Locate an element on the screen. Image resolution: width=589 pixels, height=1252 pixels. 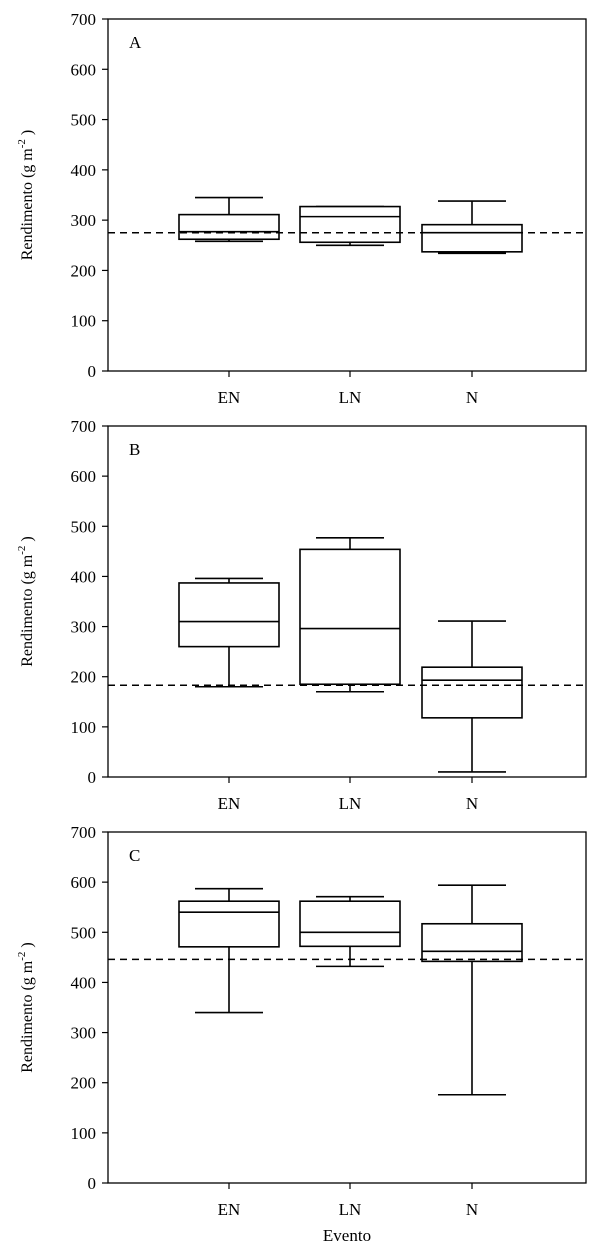
panel-letter: C is located at coordinates (134, 855).